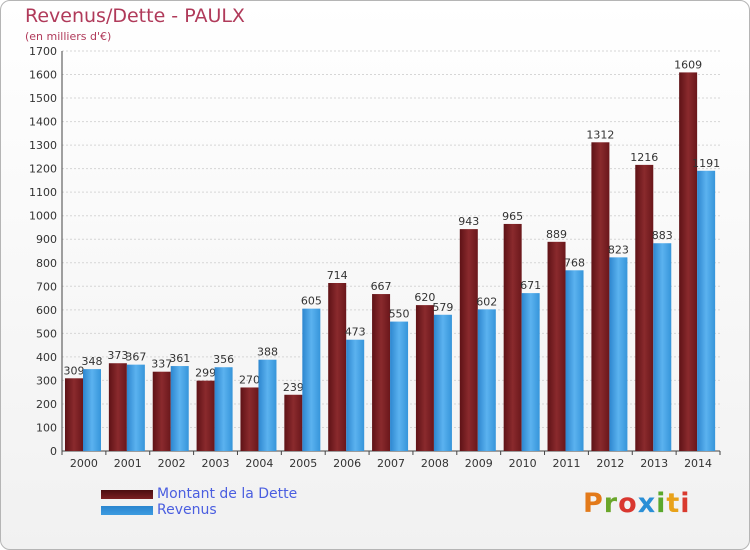 This screenshot has width=750, height=550. What do you see at coordinates (84, 463) in the screenshot?
I see `x-tick-label: 2000` at bounding box center [84, 463].